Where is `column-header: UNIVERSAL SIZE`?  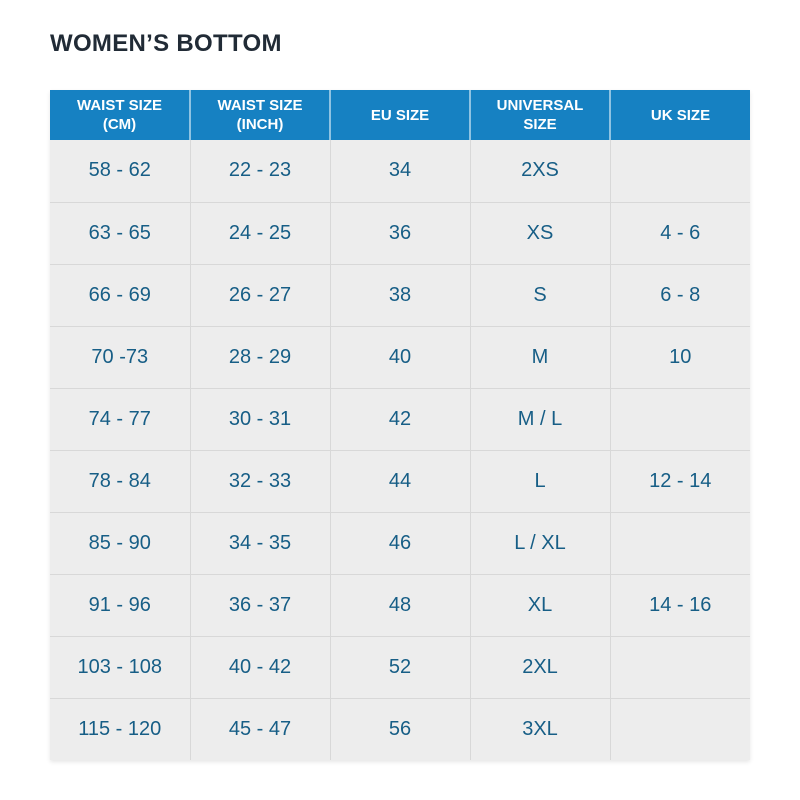
column-header: UNIVERSAL SIZE is located at coordinates (540, 115).